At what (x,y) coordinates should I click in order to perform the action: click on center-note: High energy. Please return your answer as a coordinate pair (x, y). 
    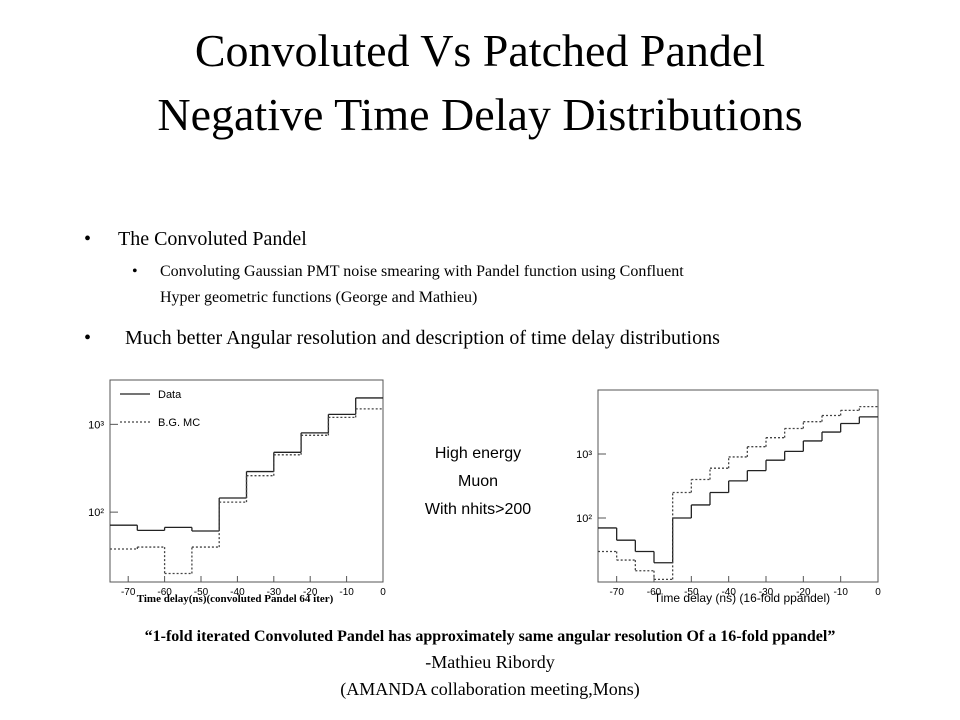
    Looking at the image, I should click on (478, 453).